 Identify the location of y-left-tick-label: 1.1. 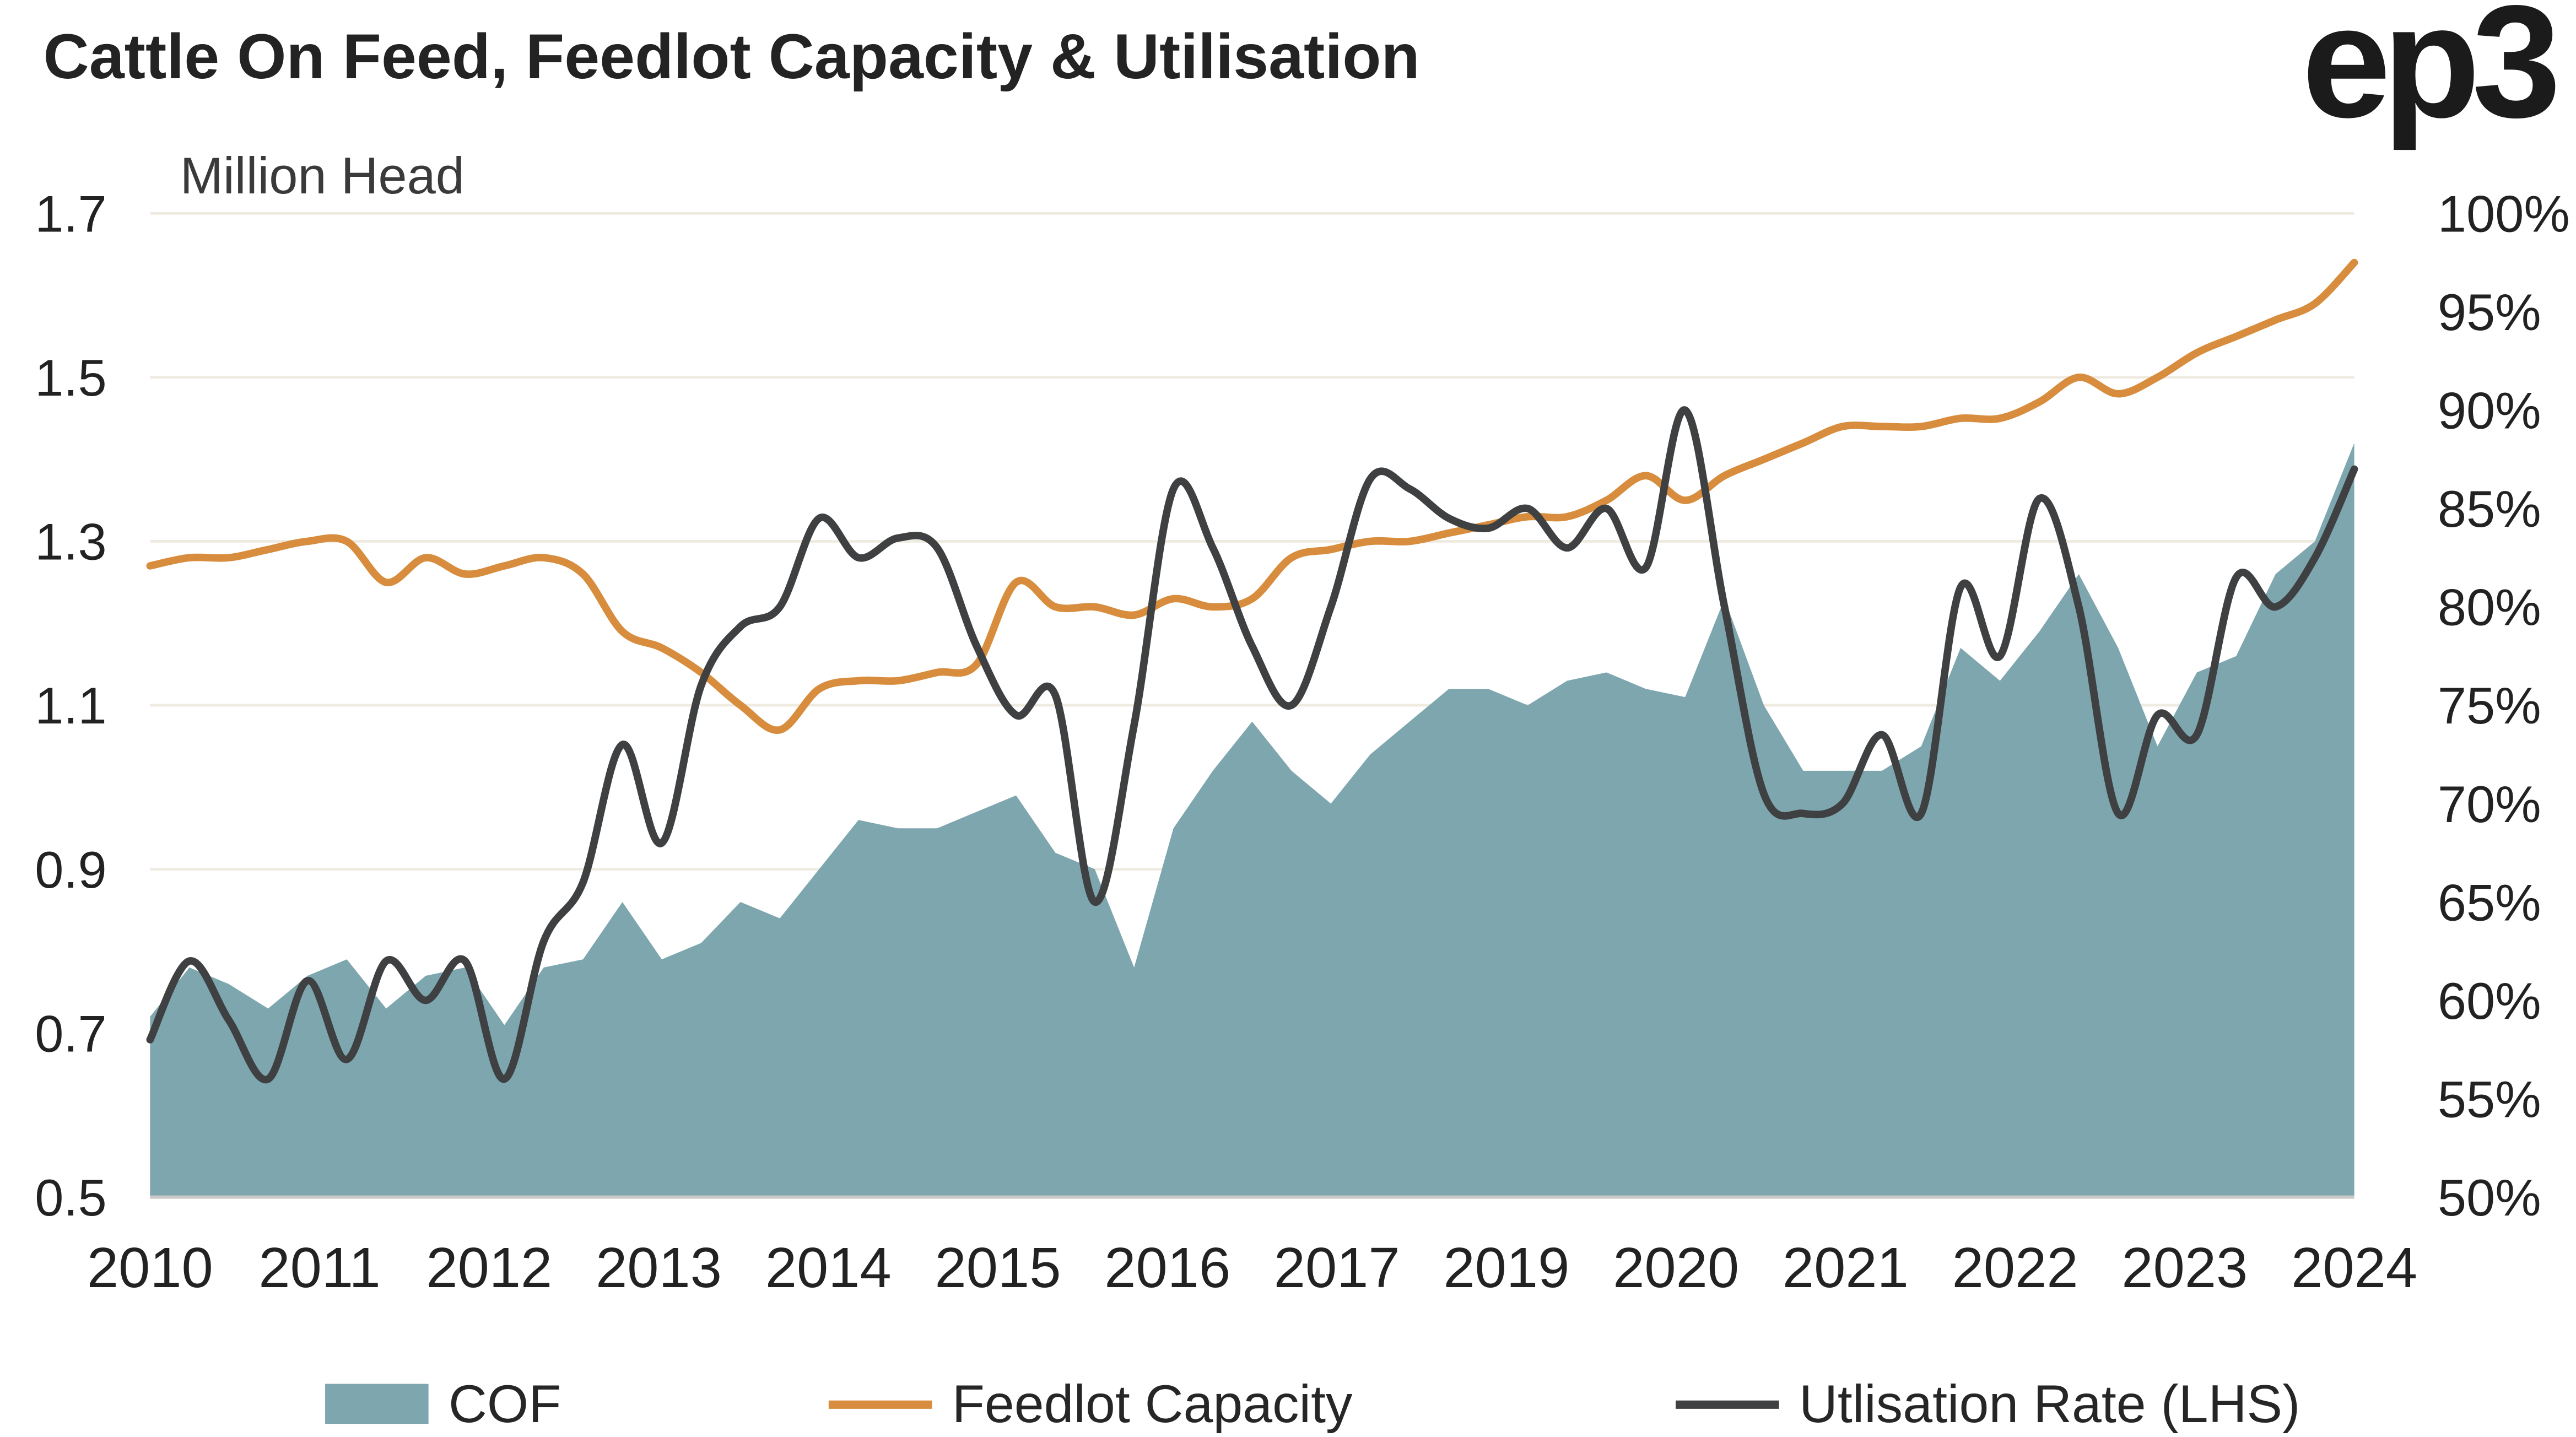
(70, 705).